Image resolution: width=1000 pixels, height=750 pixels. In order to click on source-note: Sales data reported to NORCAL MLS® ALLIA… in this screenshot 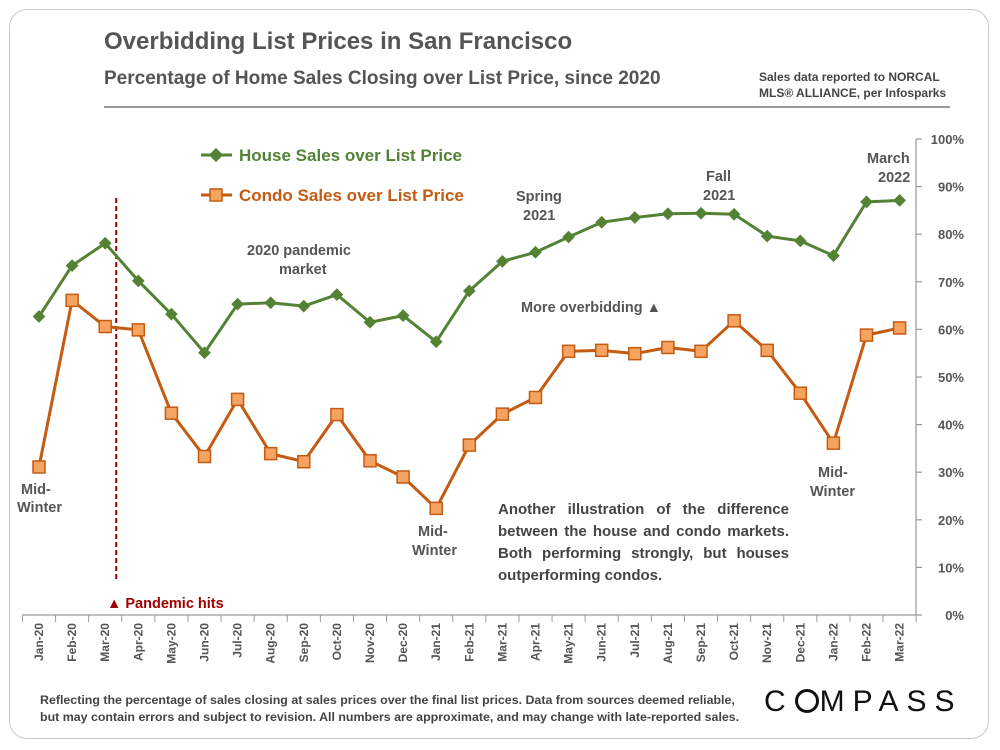, I will do `click(859, 85)`.